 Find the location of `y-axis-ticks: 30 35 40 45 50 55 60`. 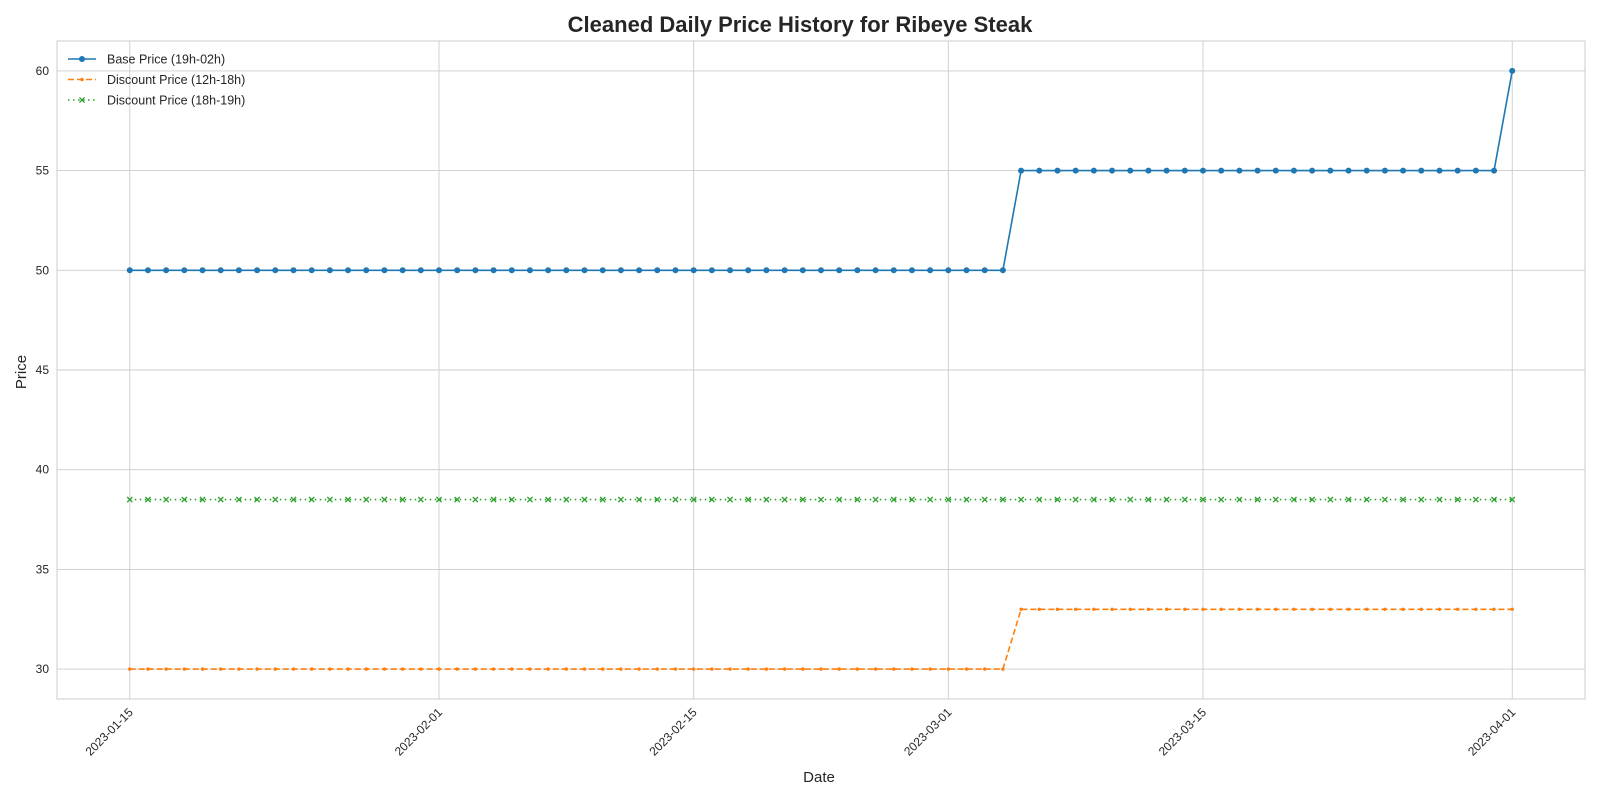

y-axis-ticks: 30 35 40 45 50 55 60 is located at coordinates (43, 370).